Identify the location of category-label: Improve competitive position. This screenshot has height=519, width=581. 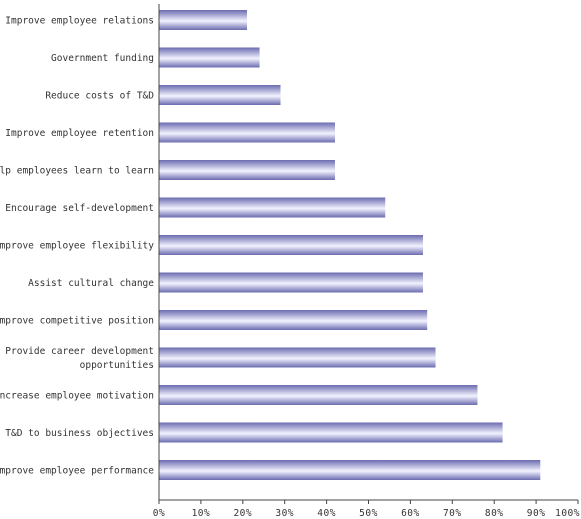
(77, 321).